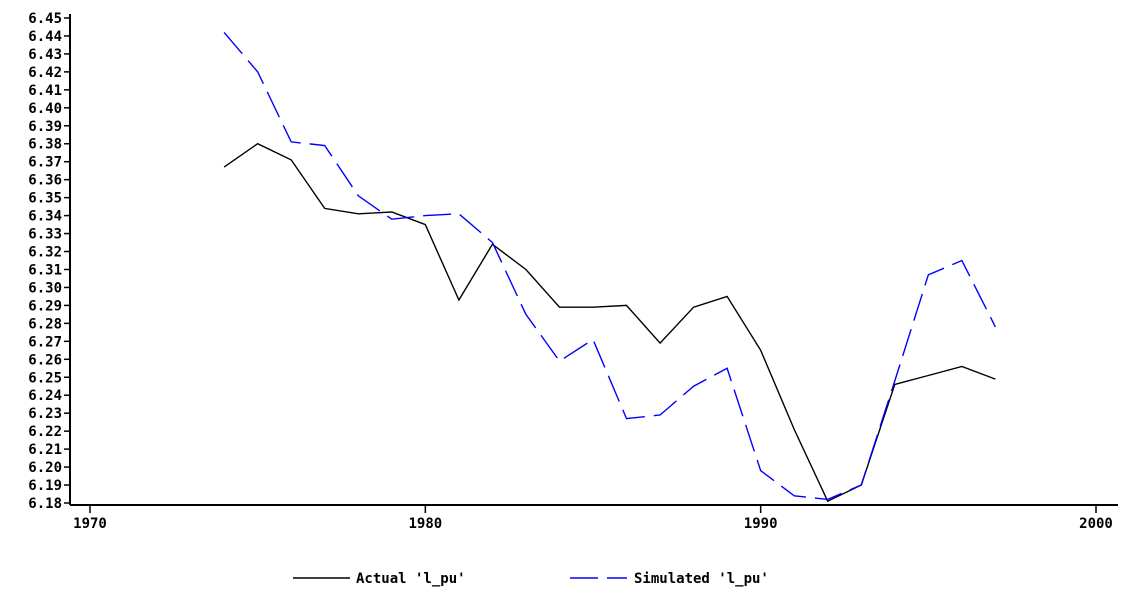 The height and width of the screenshot is (592, 1128). What do you see at coordinates (1096, 524) in the screenshot?
I see `x-tick-label: 2000` at bounding box center [1096, 524].